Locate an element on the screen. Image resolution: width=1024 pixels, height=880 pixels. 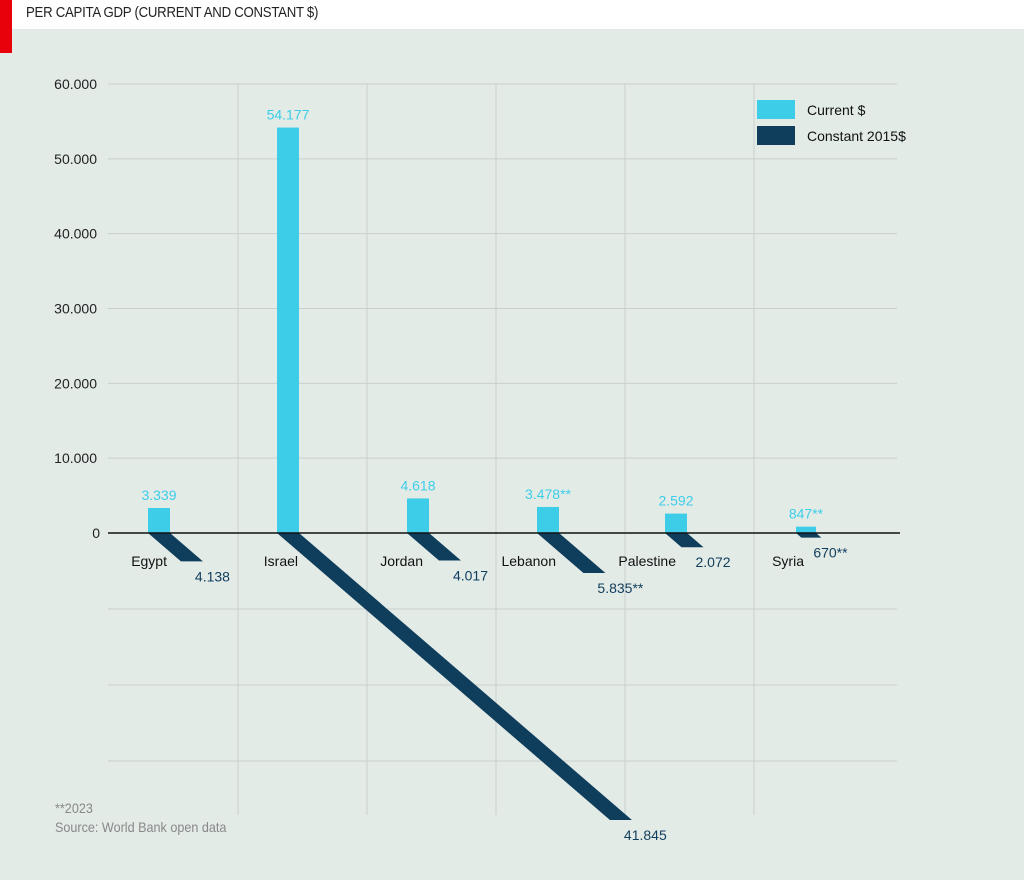
y-tick-label: 50.000 is located at coordinates (75, 159).